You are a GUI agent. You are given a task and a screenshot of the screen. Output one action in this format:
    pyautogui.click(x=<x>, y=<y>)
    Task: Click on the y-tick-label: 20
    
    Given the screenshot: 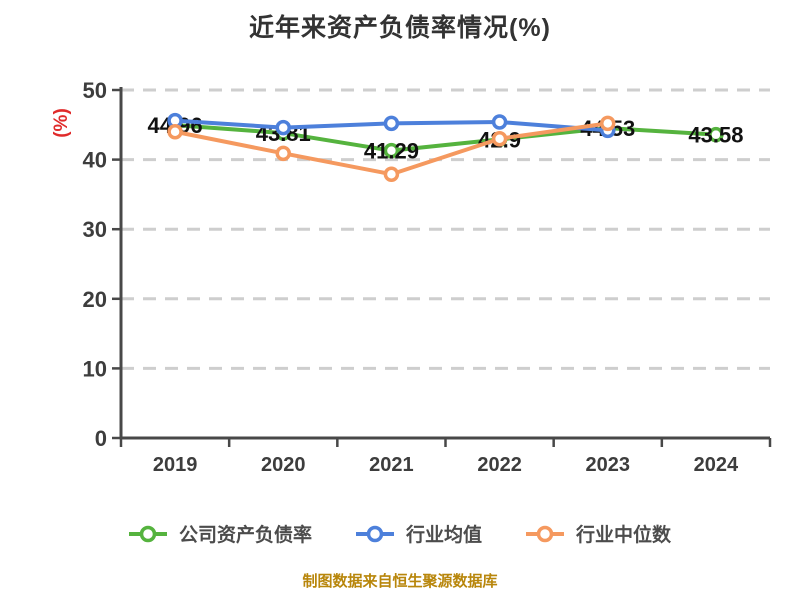 What is the action you would take?
    pyautogui.click(x=95, y=299)
    